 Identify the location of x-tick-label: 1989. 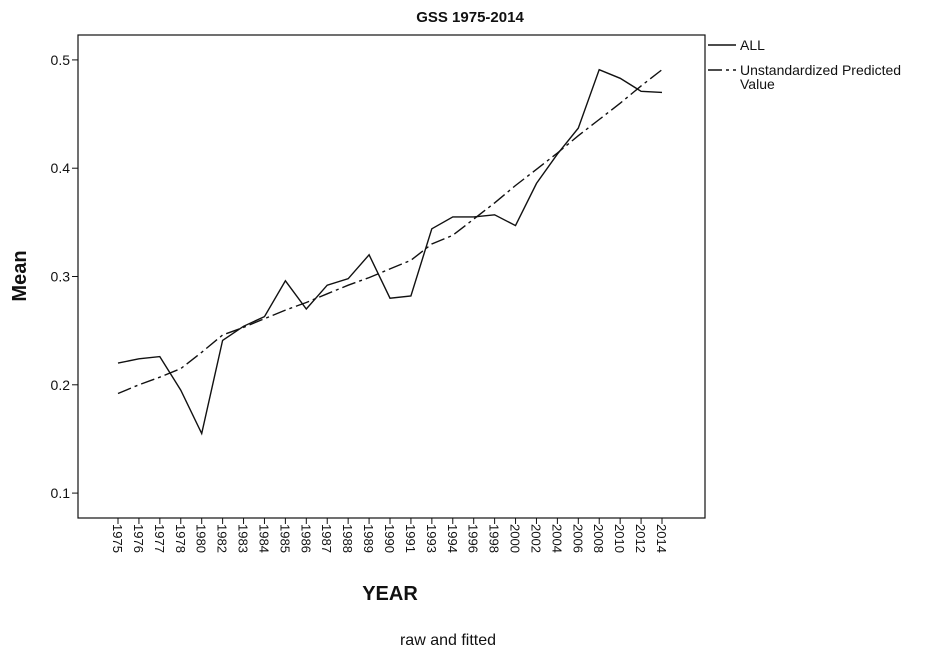
(368, 538).